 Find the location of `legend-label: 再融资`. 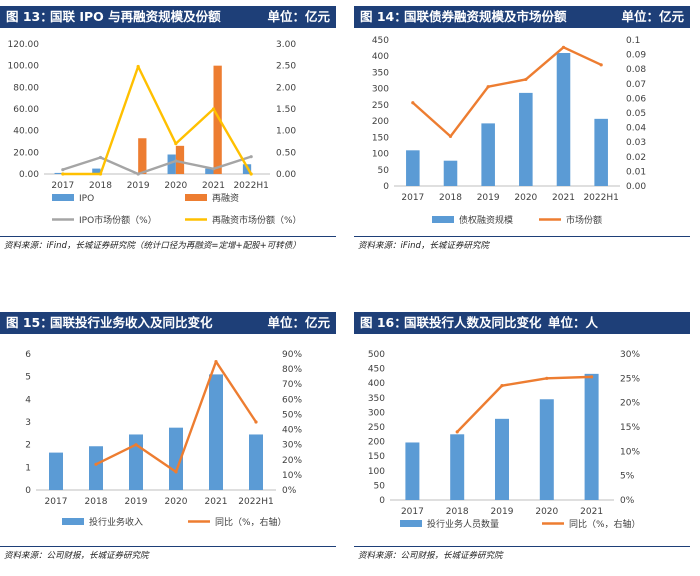

legend-label: 再融资 is located at coordinates (225, 198).